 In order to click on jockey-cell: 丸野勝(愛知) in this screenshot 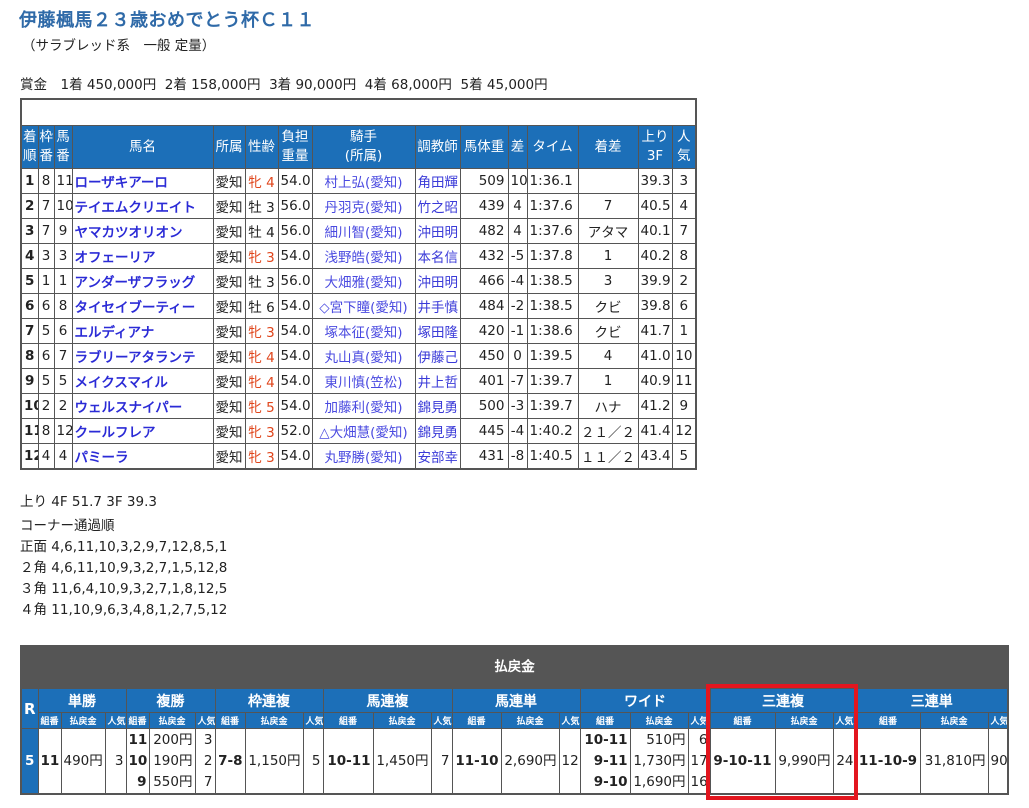, I will do `click(363, 456)`.